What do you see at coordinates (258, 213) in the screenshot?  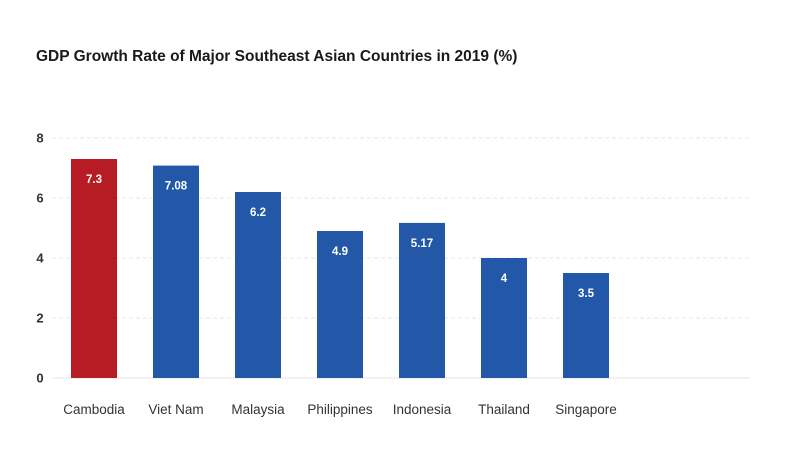 I see `data-label: 6.2` at bounding box center [258, 213].